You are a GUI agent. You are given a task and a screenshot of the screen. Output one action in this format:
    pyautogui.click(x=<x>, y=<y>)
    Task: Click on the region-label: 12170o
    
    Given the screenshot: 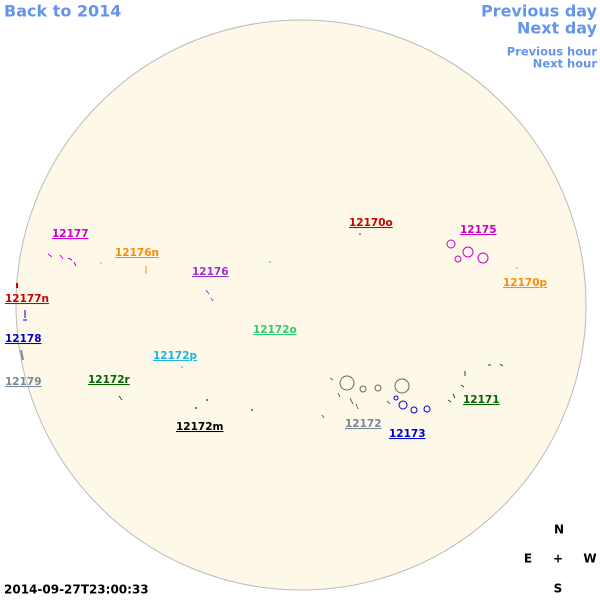 What is the action you would take?
    pyautogui.click(x=371, y=223)
    